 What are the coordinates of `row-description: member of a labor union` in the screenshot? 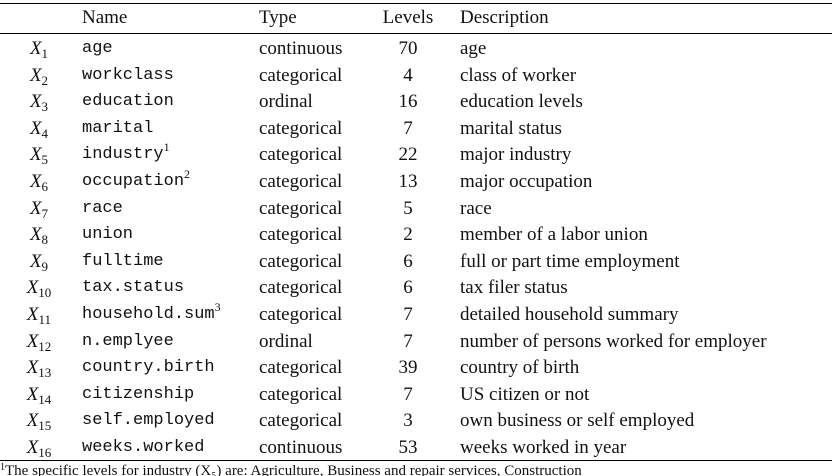 It's located at (554, 235).